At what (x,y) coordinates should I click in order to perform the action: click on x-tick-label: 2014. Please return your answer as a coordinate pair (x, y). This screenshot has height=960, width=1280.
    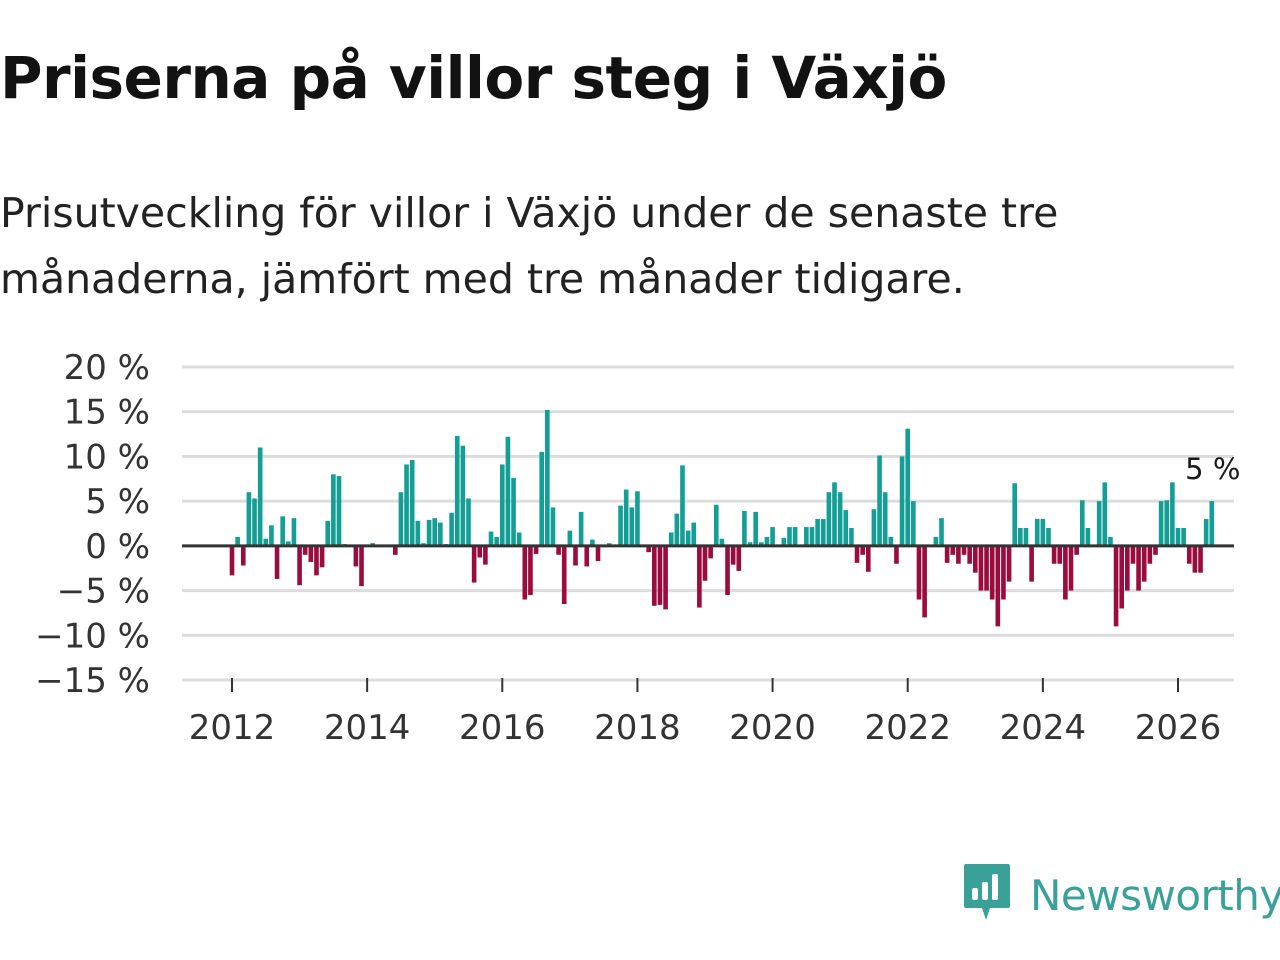
    Looking at the image, I should click on (367, 728).